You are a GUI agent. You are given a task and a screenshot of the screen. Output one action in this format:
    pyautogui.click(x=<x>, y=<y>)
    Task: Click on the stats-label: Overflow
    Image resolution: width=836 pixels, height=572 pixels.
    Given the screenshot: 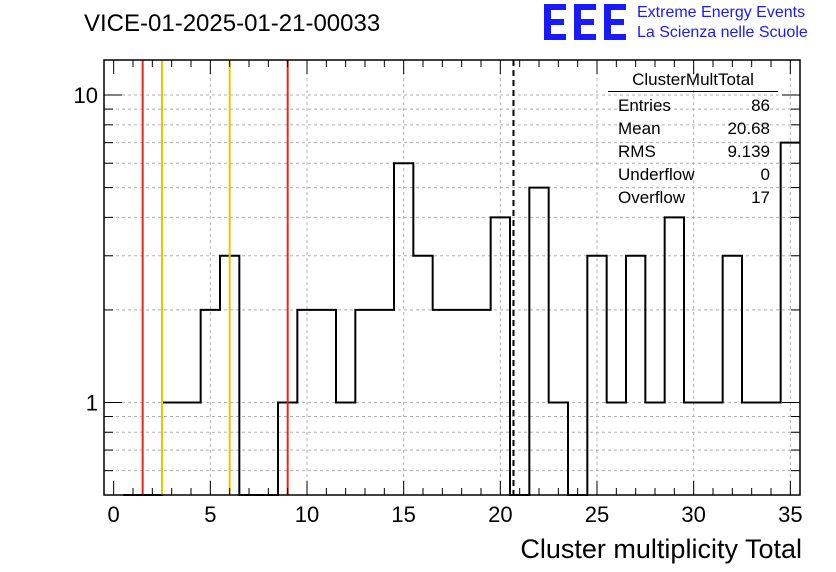 What is the action you would take?
    pyautogui.click(x=652, y=197)
    